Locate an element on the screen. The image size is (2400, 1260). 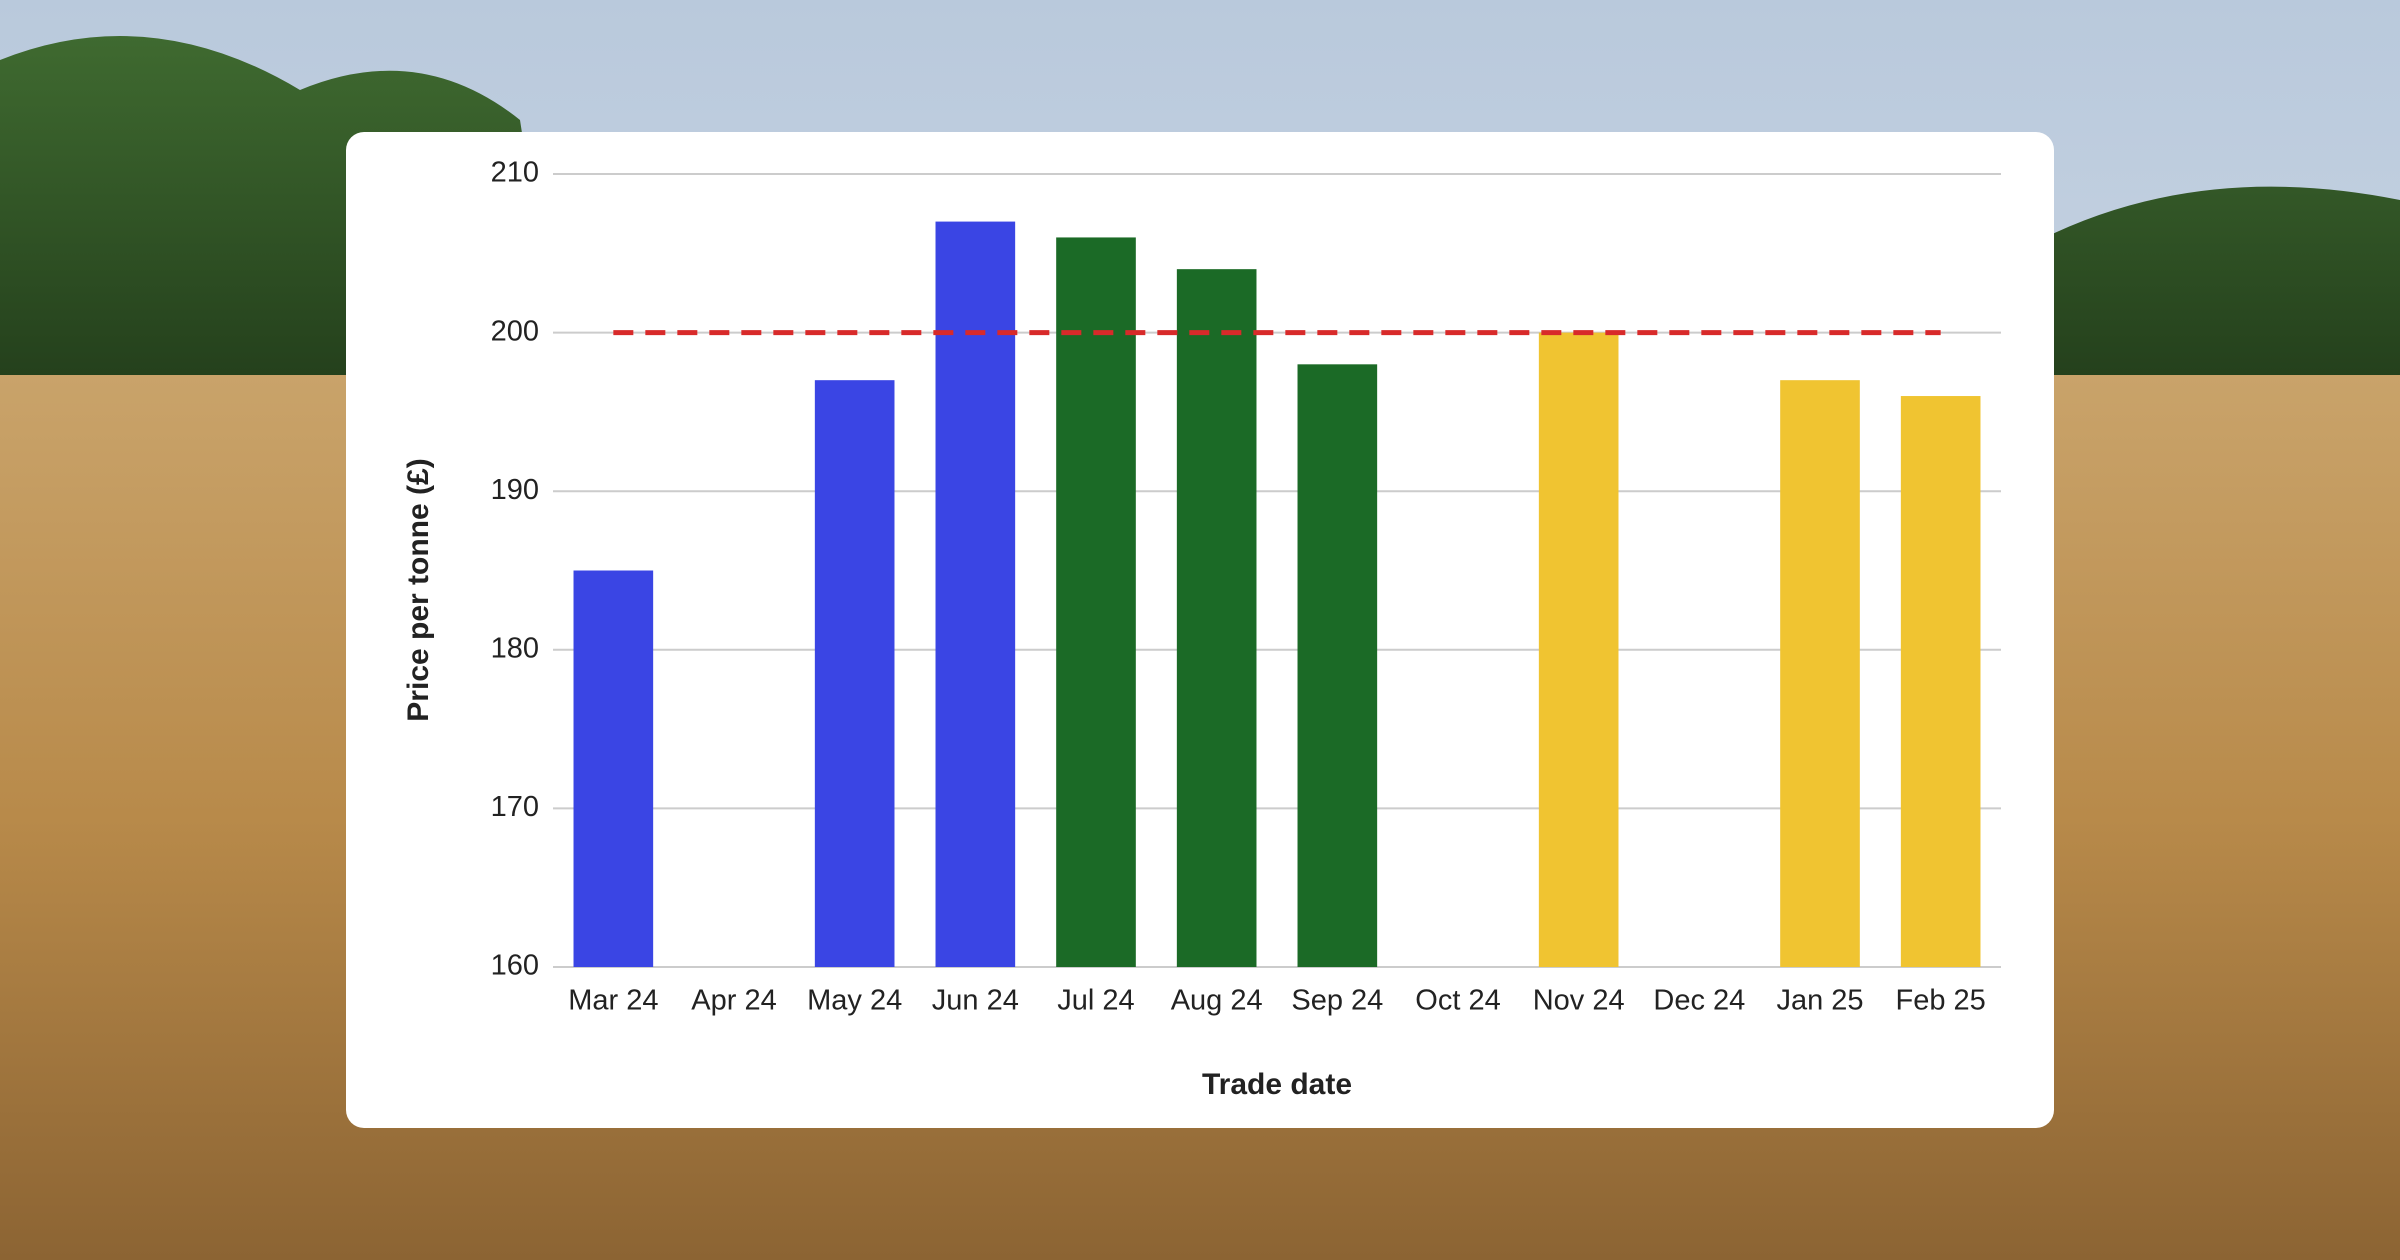
y-tick-label: 190 is located at coordinates (515, 490).